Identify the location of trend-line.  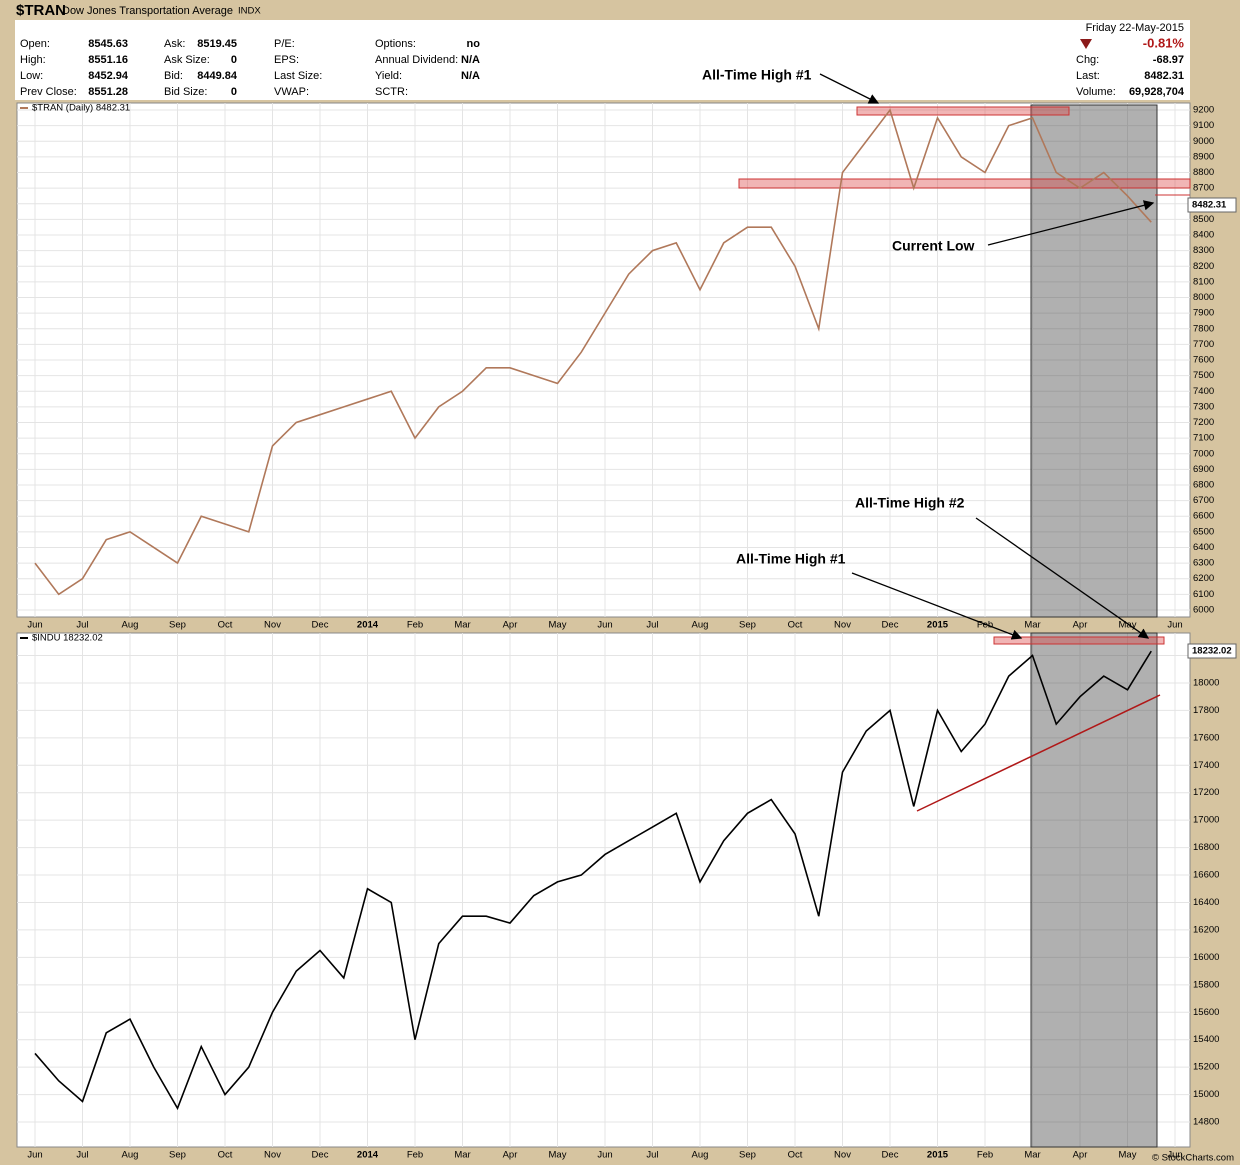
(1038, 753).